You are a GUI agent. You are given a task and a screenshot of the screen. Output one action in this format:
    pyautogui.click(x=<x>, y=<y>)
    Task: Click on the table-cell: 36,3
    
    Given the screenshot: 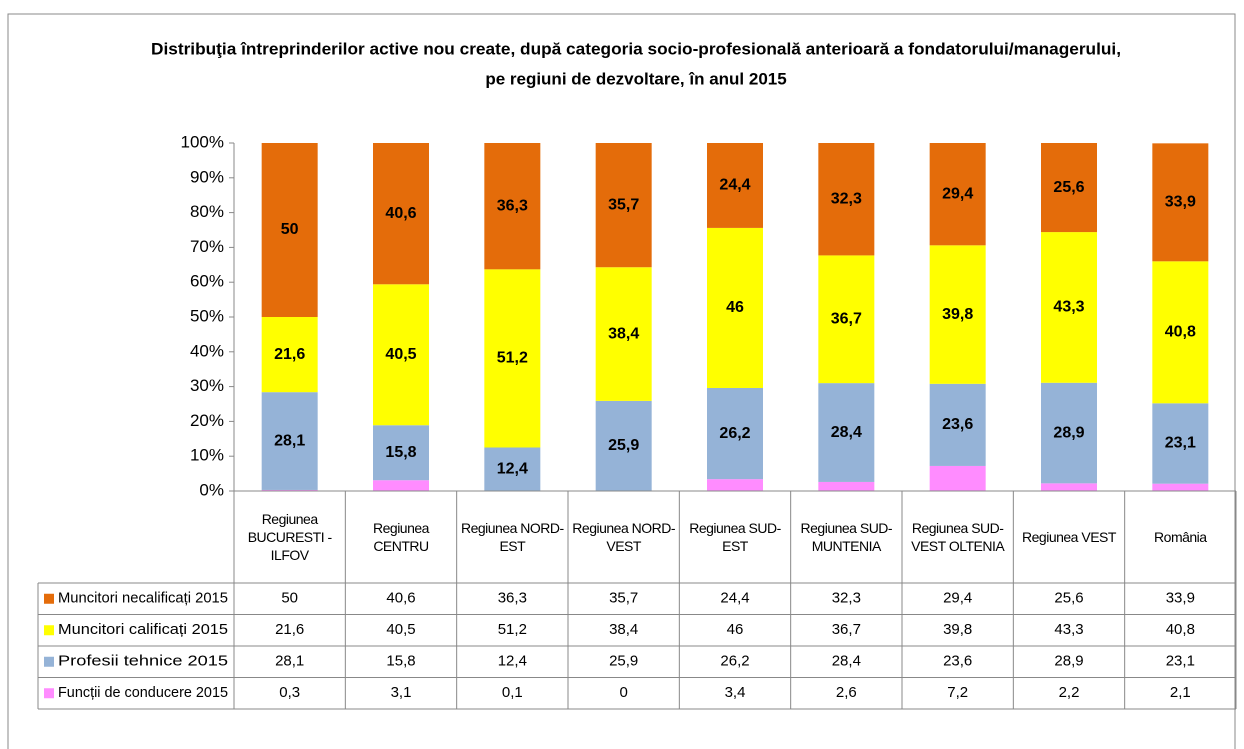 What is the action you would take?
    pyautogui.click(x=512, y=598)
    